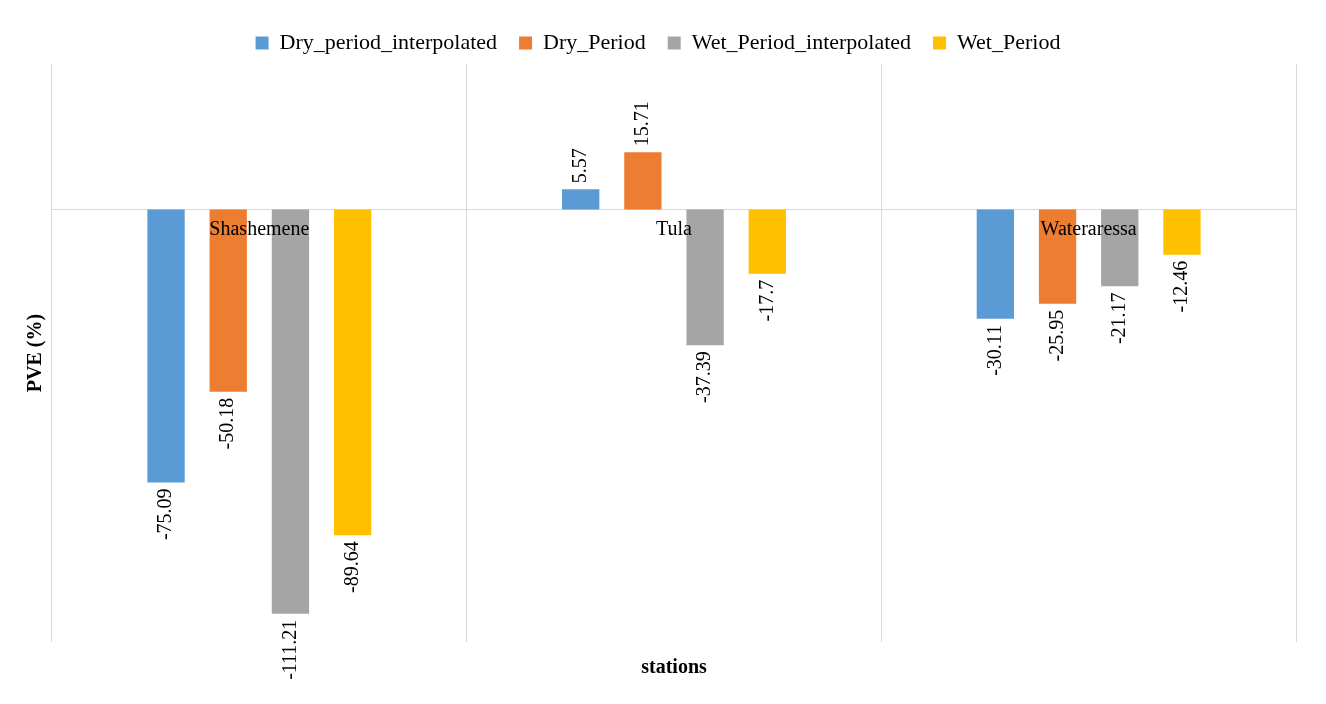 The image size is (1326, 704). Describe the element at coordinates (1055, 335) in the screenshot. I see `data-label: -25.95` at that location.